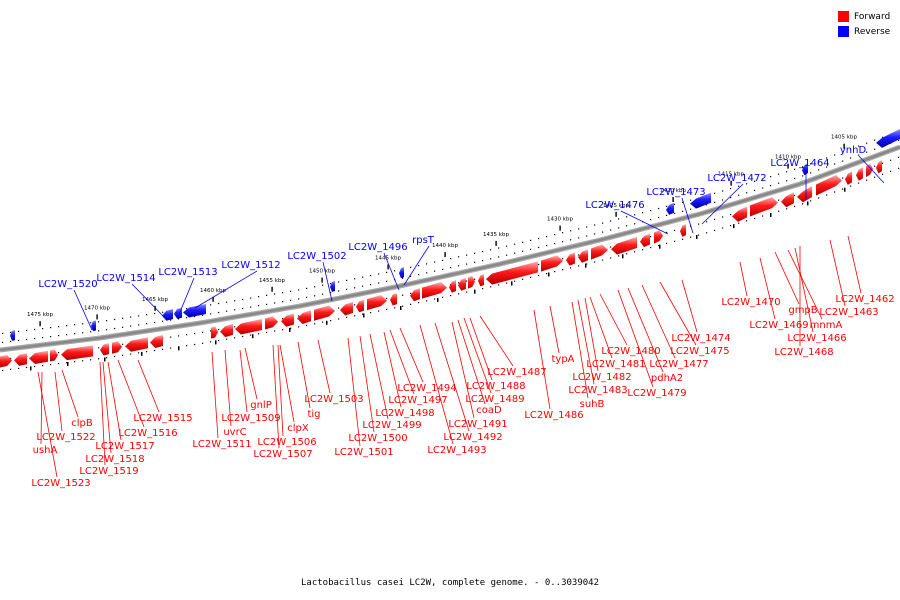  I want to click on forward-gene-label: ushA, so click(45, 450).